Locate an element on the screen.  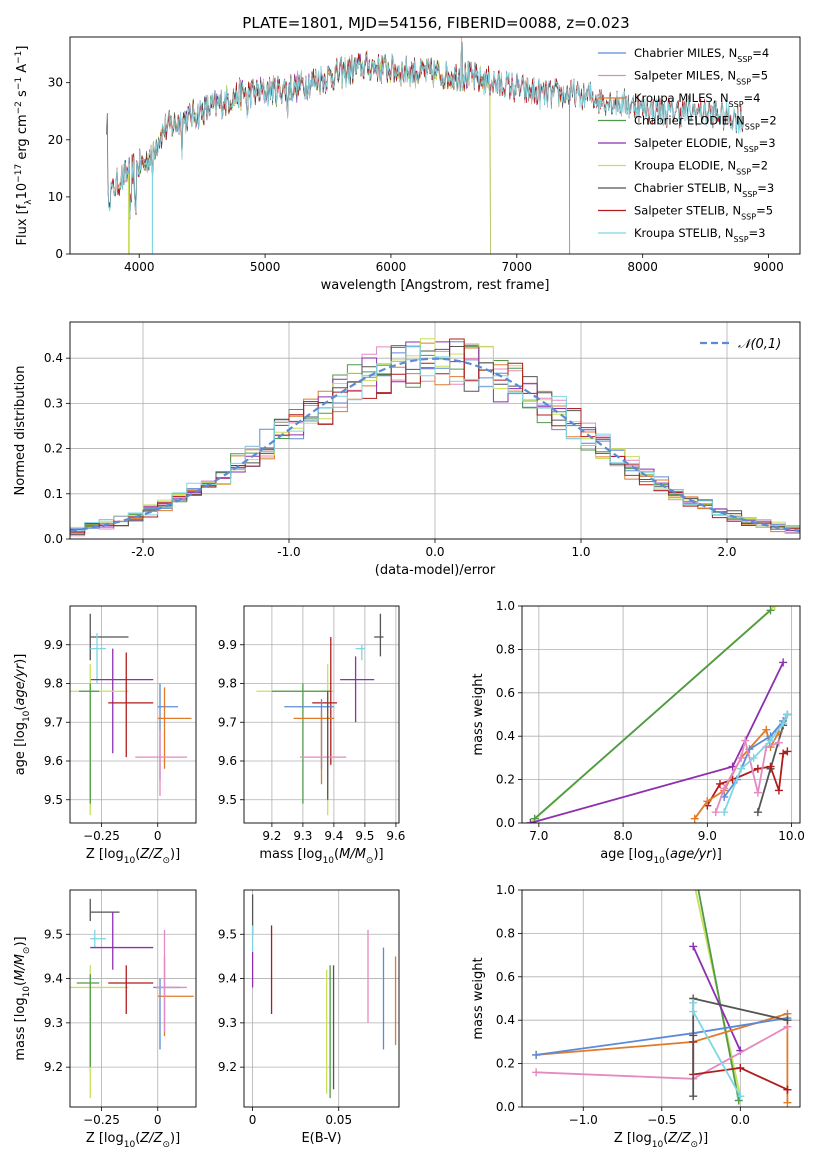
x-tick-label: -1.0 is located at coordinates (288, 552).